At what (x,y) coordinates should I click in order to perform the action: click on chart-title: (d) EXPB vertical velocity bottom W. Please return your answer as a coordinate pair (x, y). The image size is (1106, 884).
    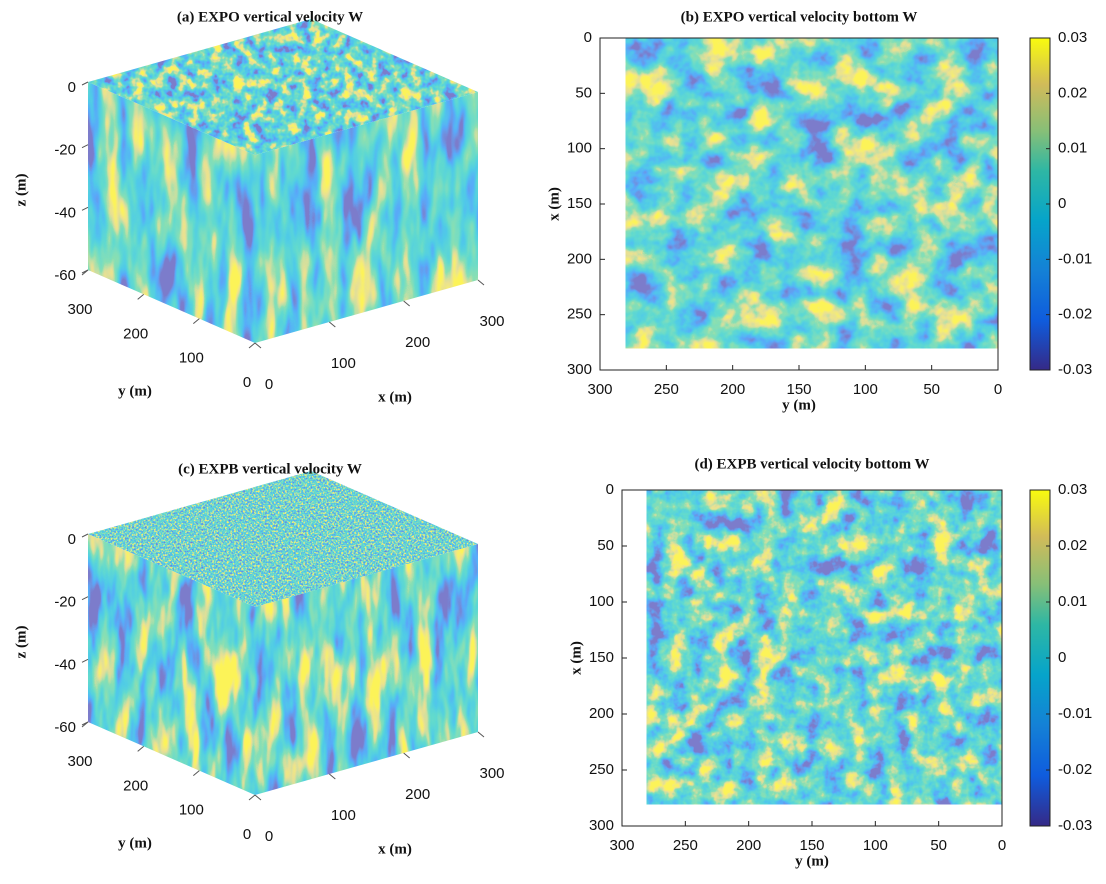
    Looking at the image, I should click on (811, 464).